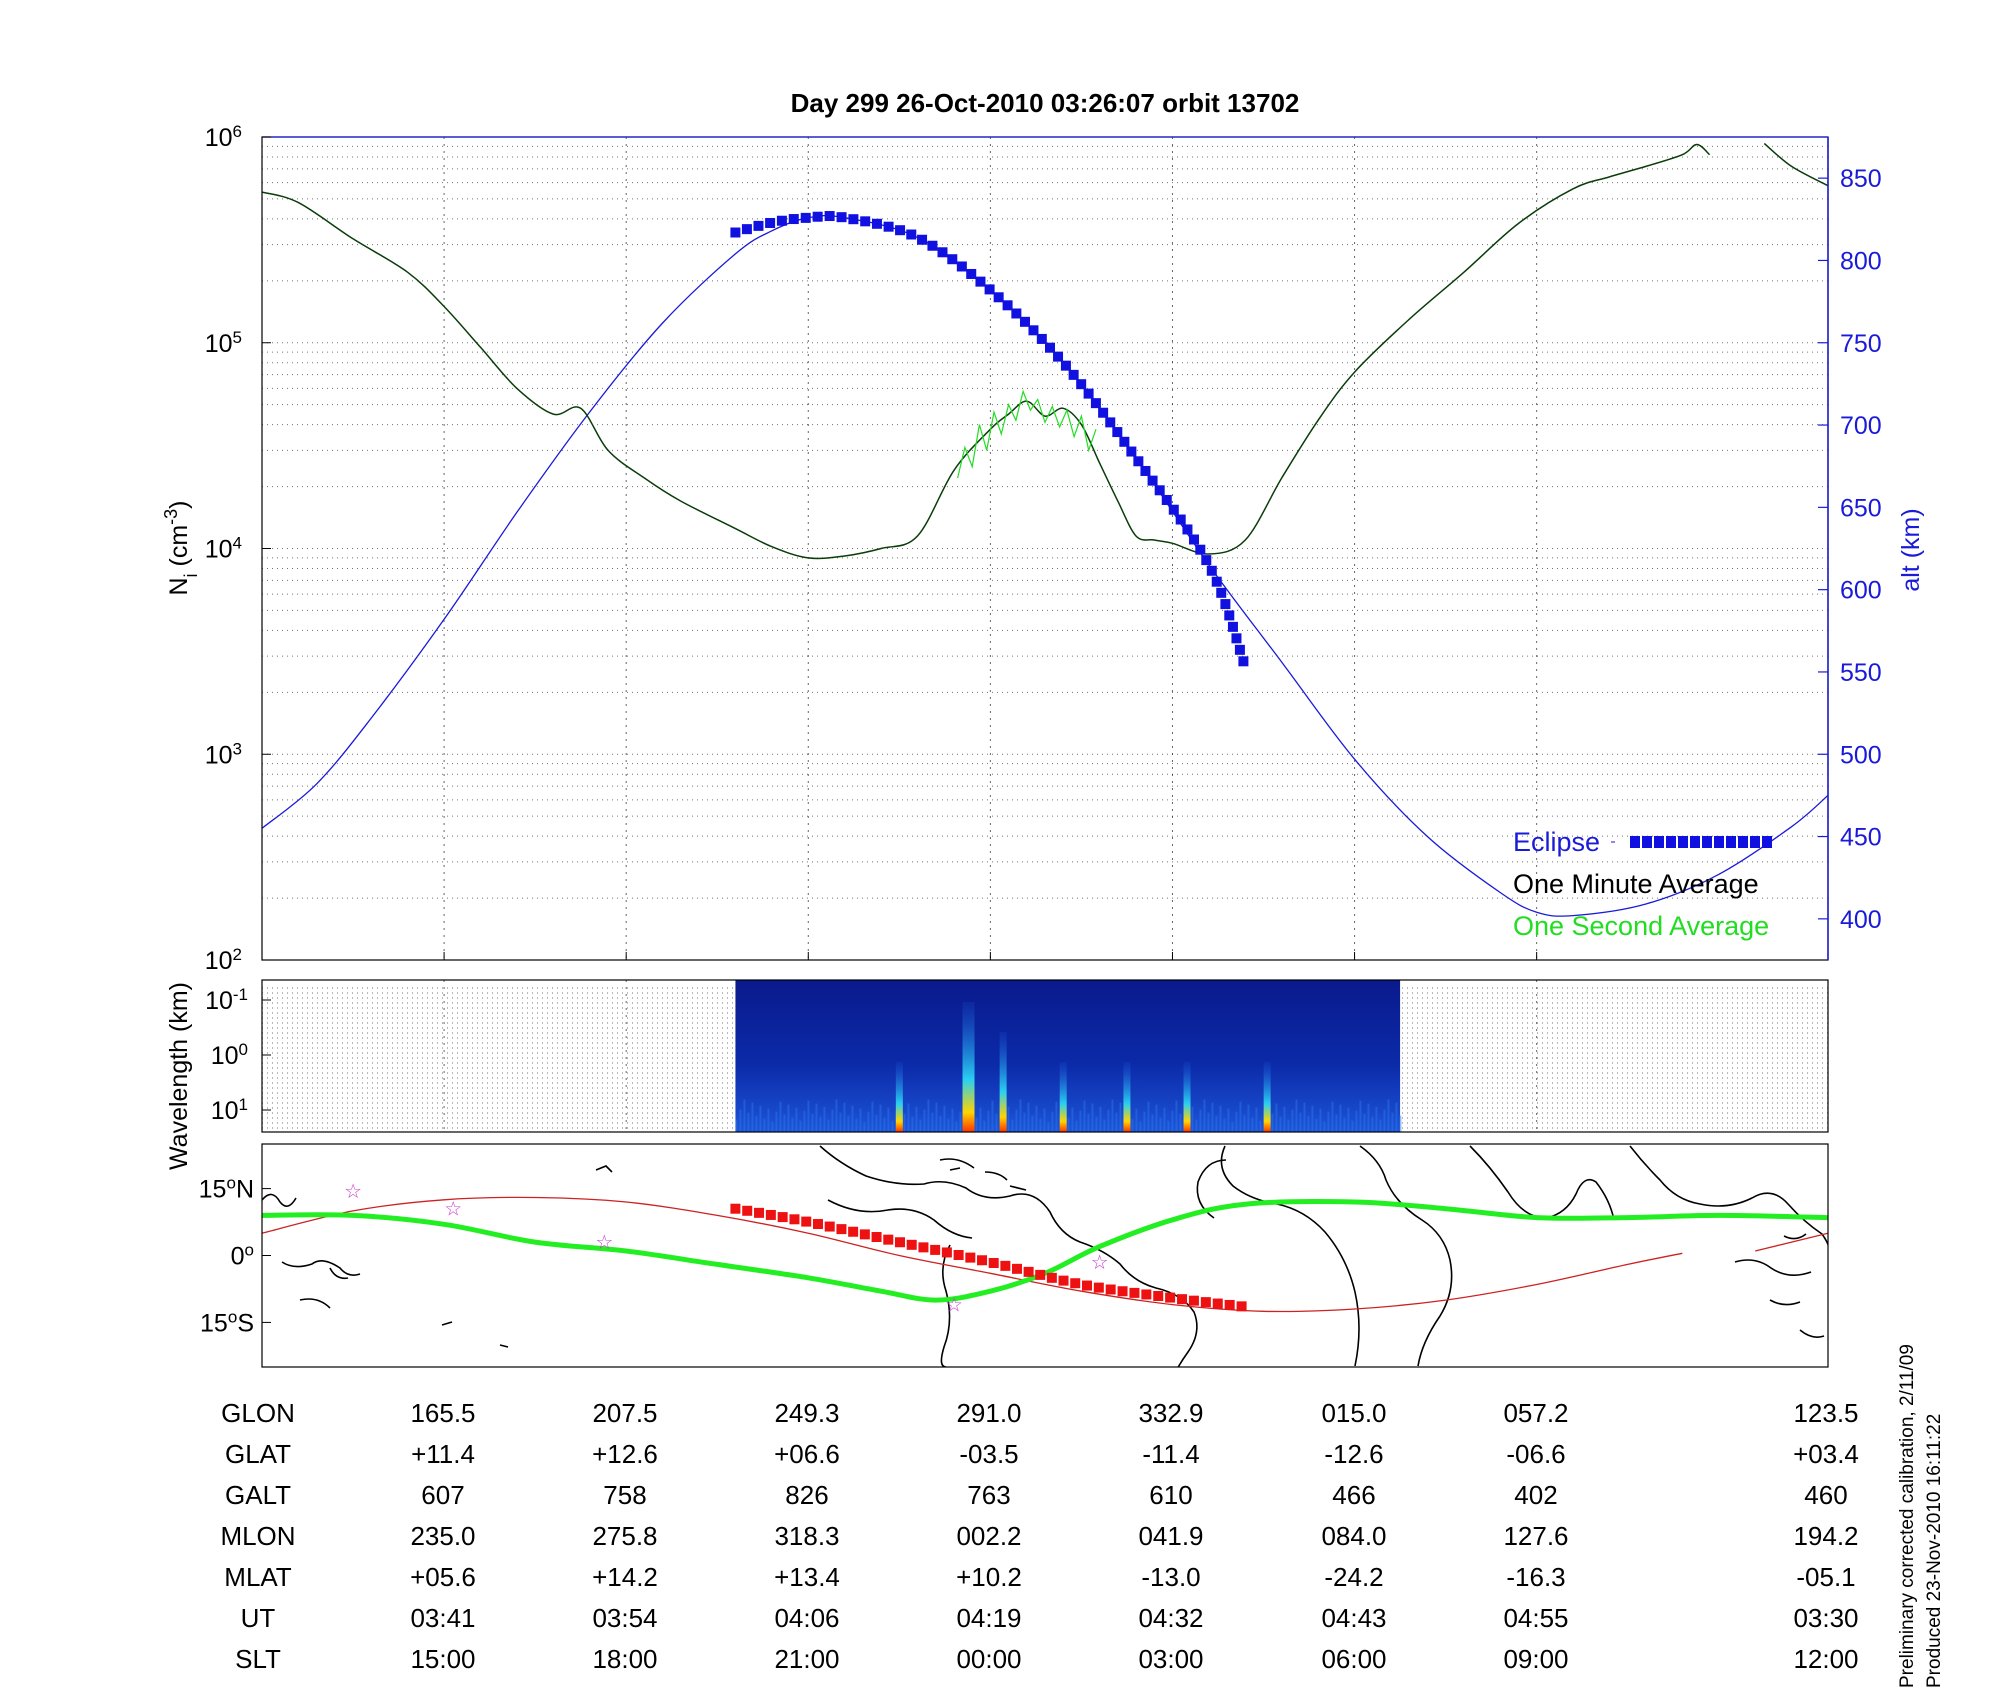  Describe the element at coordinates (226, 1188) in the screenshot. I see `map-tick-label: 15oN` at that location.